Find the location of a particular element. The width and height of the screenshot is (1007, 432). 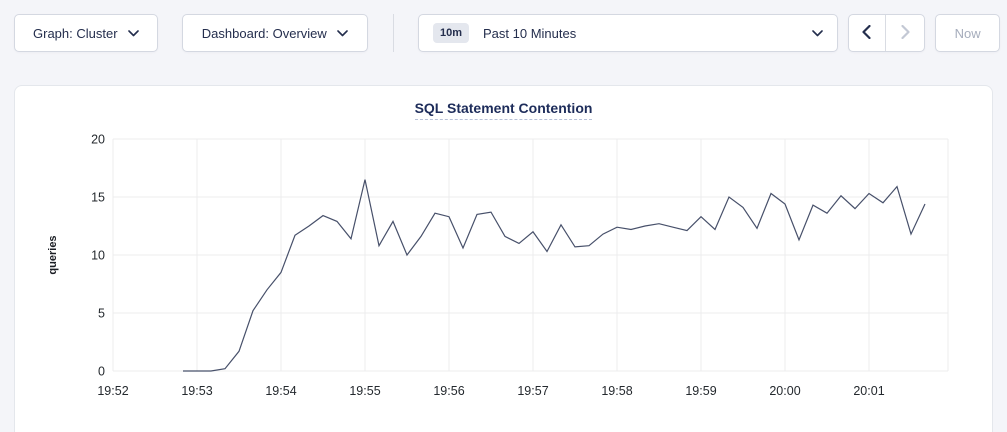

x-axis-tick: 19:58 is located at coordinates (616, 391).